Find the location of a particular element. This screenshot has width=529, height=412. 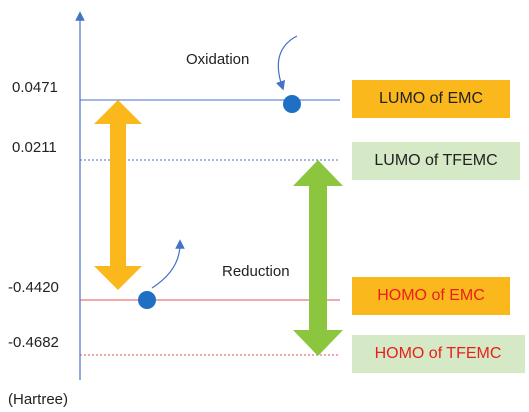

level-label: -0.4682 is located at coordinates (33, 342).